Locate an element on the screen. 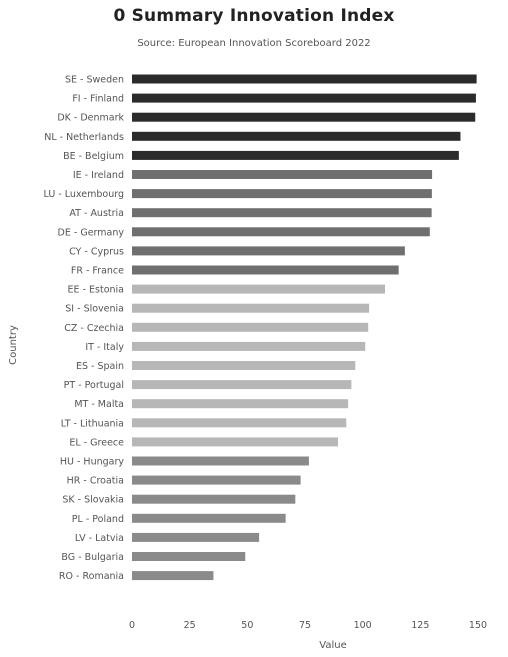 The image size is (508, 657). x-axis-label: Value is located at coordinates (332, 645).